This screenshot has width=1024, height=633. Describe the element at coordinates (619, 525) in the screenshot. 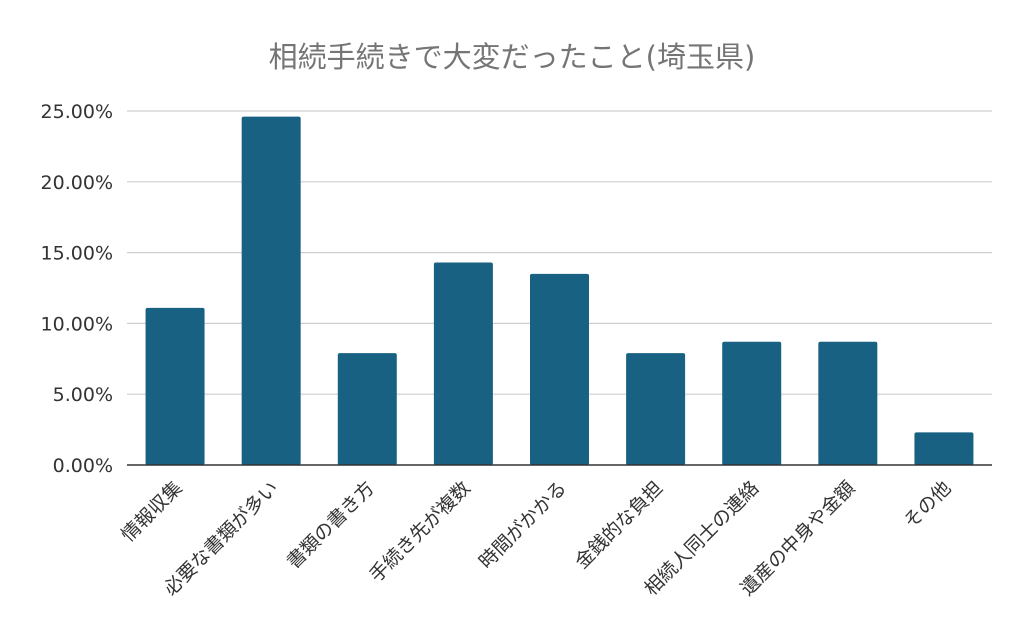

I see `x-tick-label: 金銭的な負担` at that location.